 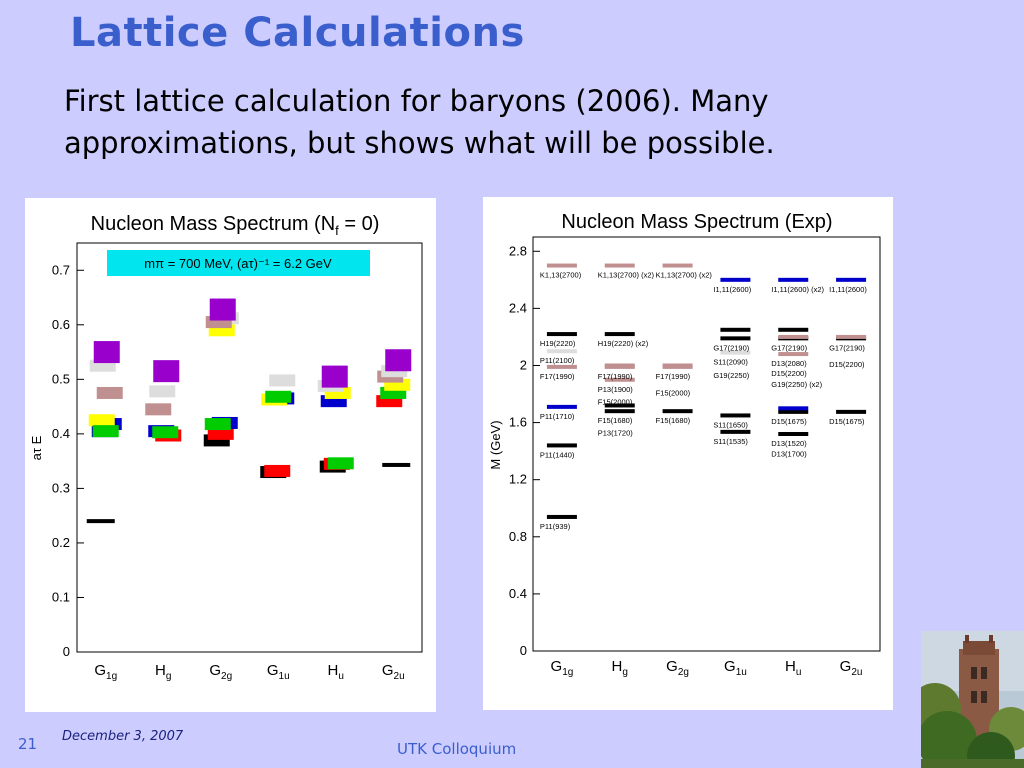 What do you see at coordinates (683, 672) in the screenshot?
I see `category-label-sub: 2g` at bounding box center [683, 672].